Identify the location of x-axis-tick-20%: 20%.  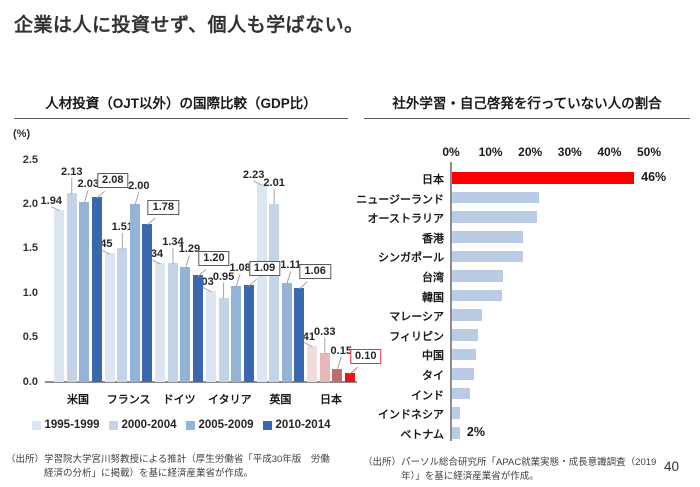
(530, 152).